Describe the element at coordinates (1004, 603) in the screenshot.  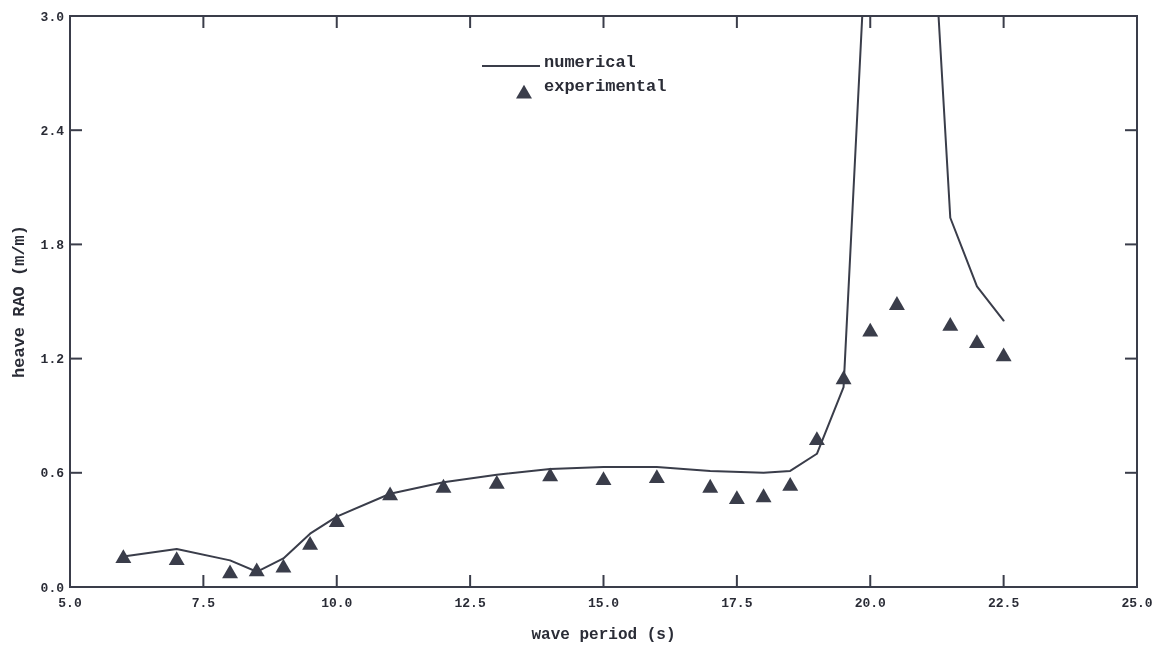
I see `x-tick-label: 22.5` at that location.